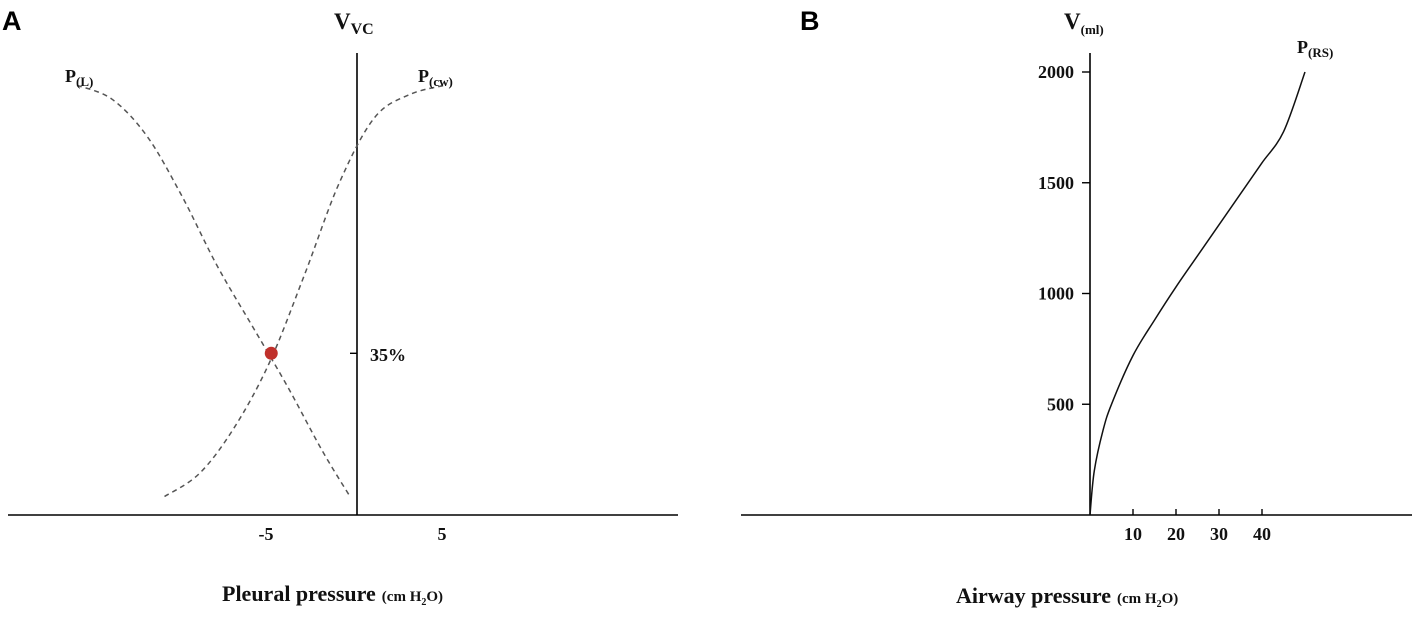 The width and height of the screenshot is (1419, 617). I want to click on respiratory-system-pressure-curve, so click(1197, 293).